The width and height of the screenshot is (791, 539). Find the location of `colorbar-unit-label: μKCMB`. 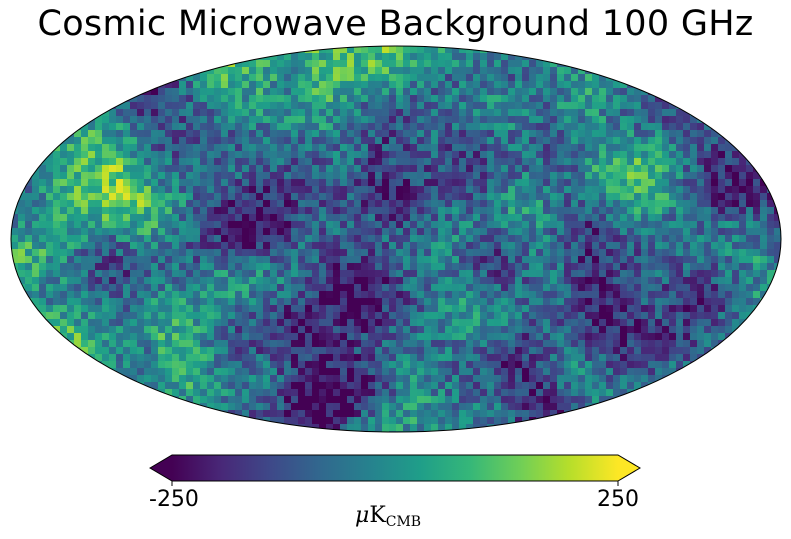

colorbar-unit-label: μKCMB is located at coordinates (388, 516).